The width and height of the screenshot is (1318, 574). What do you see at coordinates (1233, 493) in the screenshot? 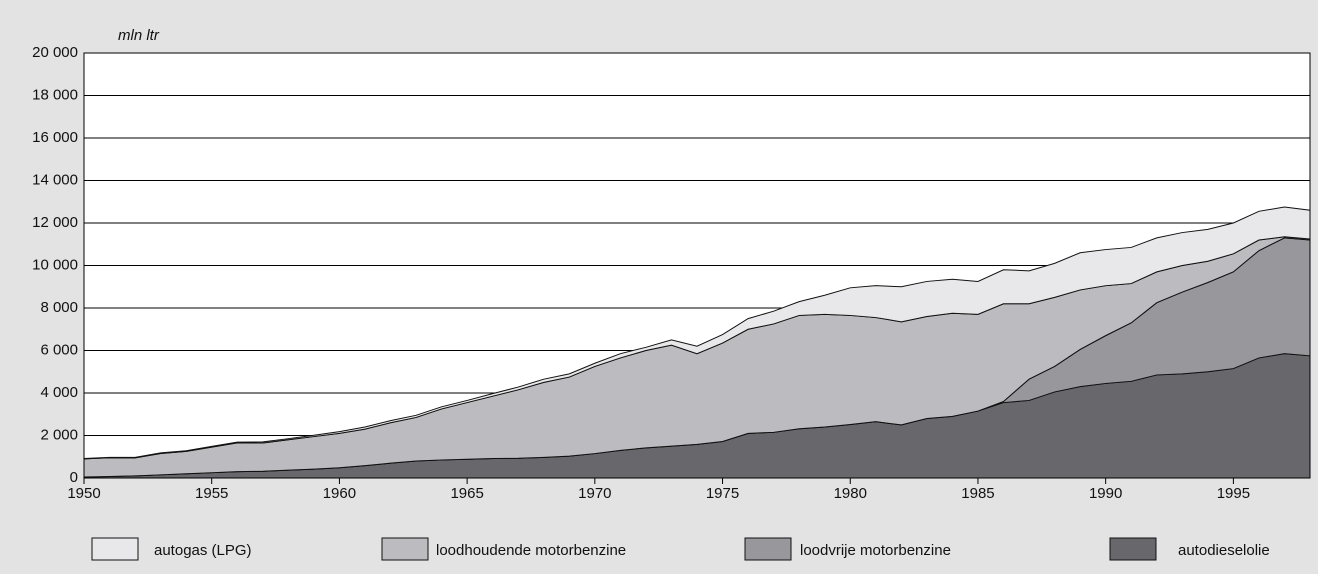
I see `x-tick-label: 1995` at bounding box center [1233, 493].